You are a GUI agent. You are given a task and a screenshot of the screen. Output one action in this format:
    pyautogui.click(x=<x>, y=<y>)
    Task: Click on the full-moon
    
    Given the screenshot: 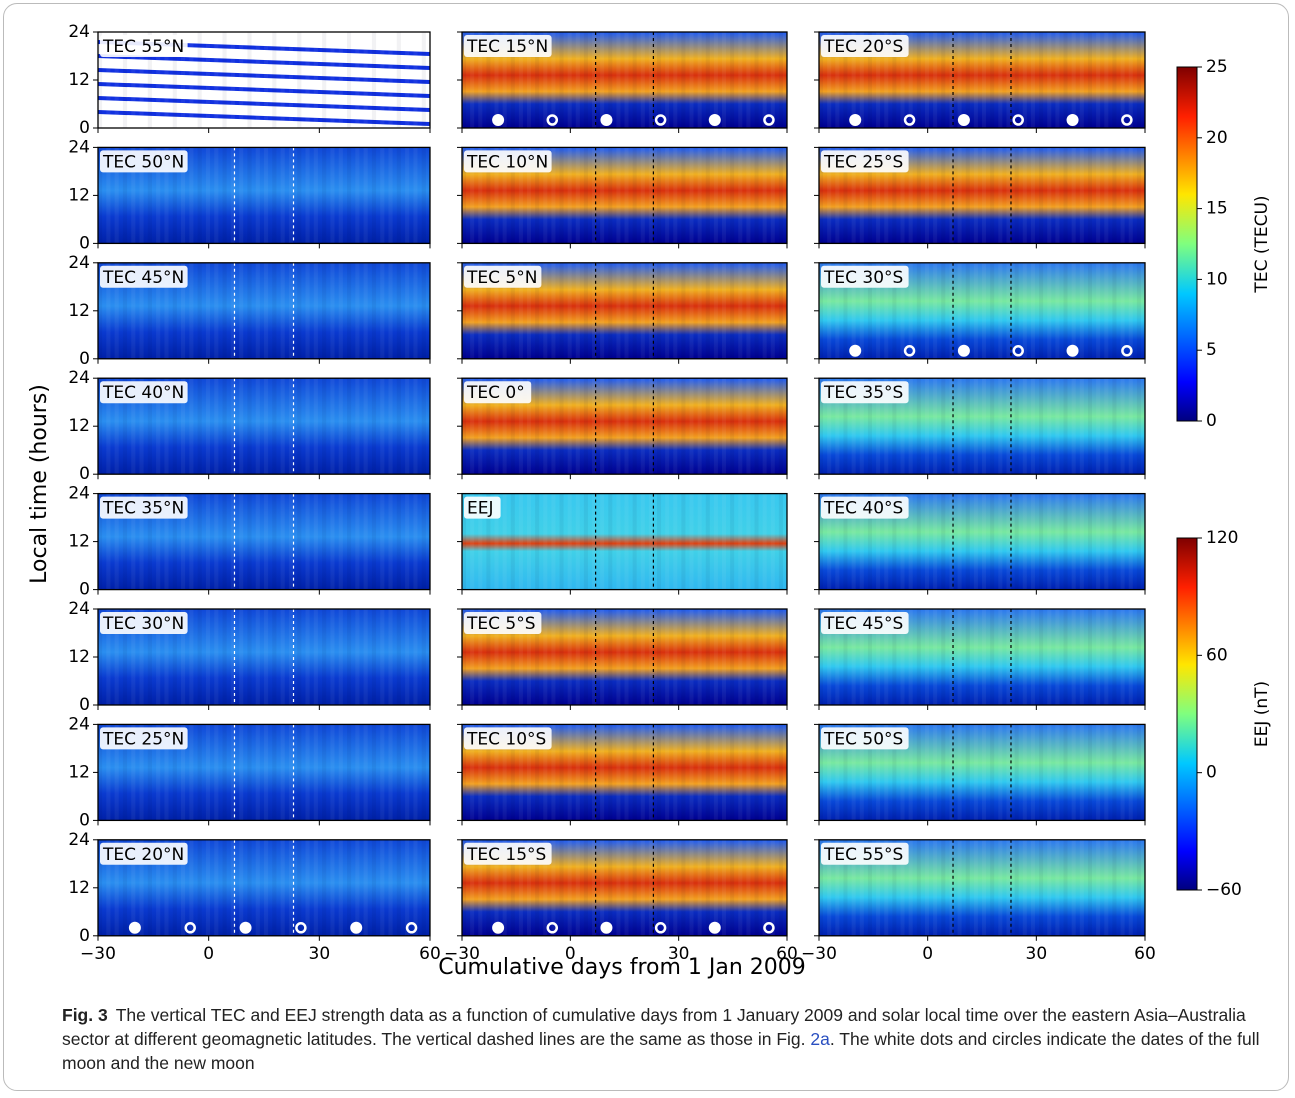 What is the action you would take?
    pyautogui.click(x=245, y=927)
    